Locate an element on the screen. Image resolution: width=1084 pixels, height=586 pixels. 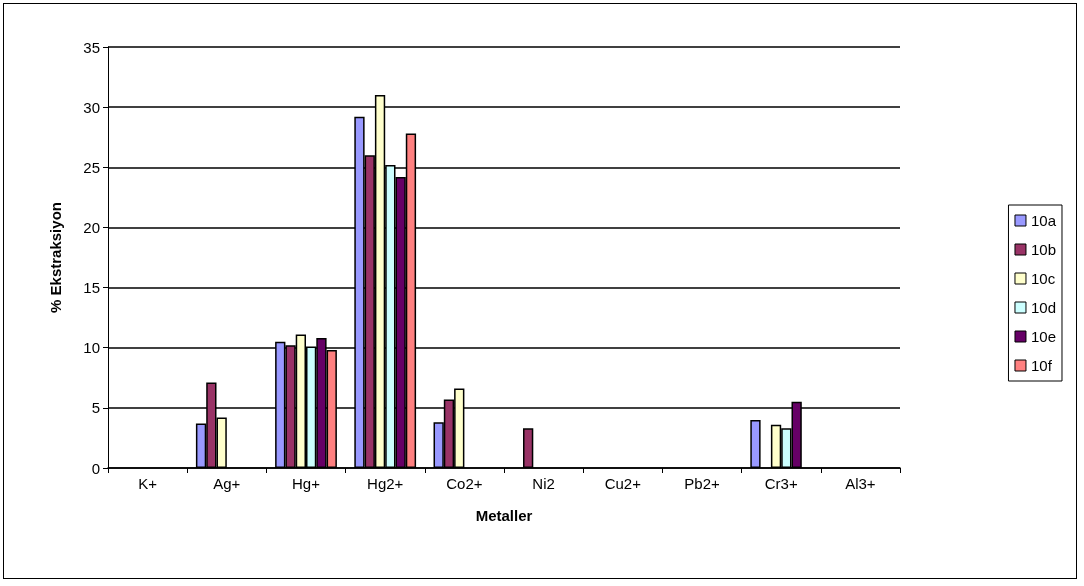
legend-label: 10e is located at coordinates (1043, 336).